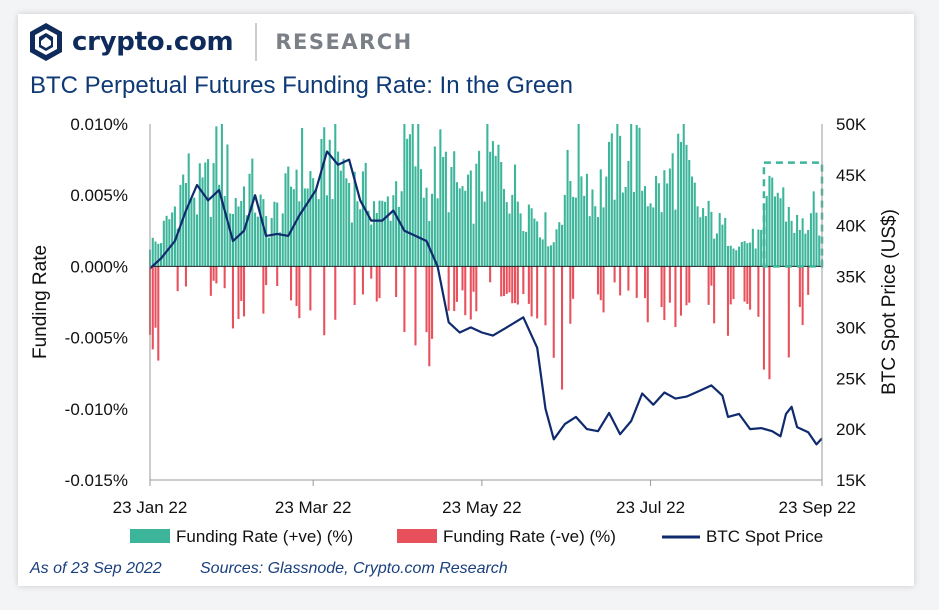  Describe the element at coordinates (150, 507) in the screenshot. I see `x-tick-label: 23 Jan 22` at that location.